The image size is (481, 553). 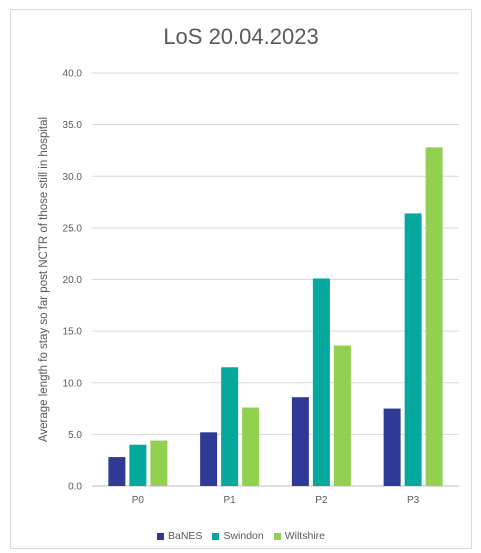 I want to click on x-tick-label: P3, so click(x=413, y=500).